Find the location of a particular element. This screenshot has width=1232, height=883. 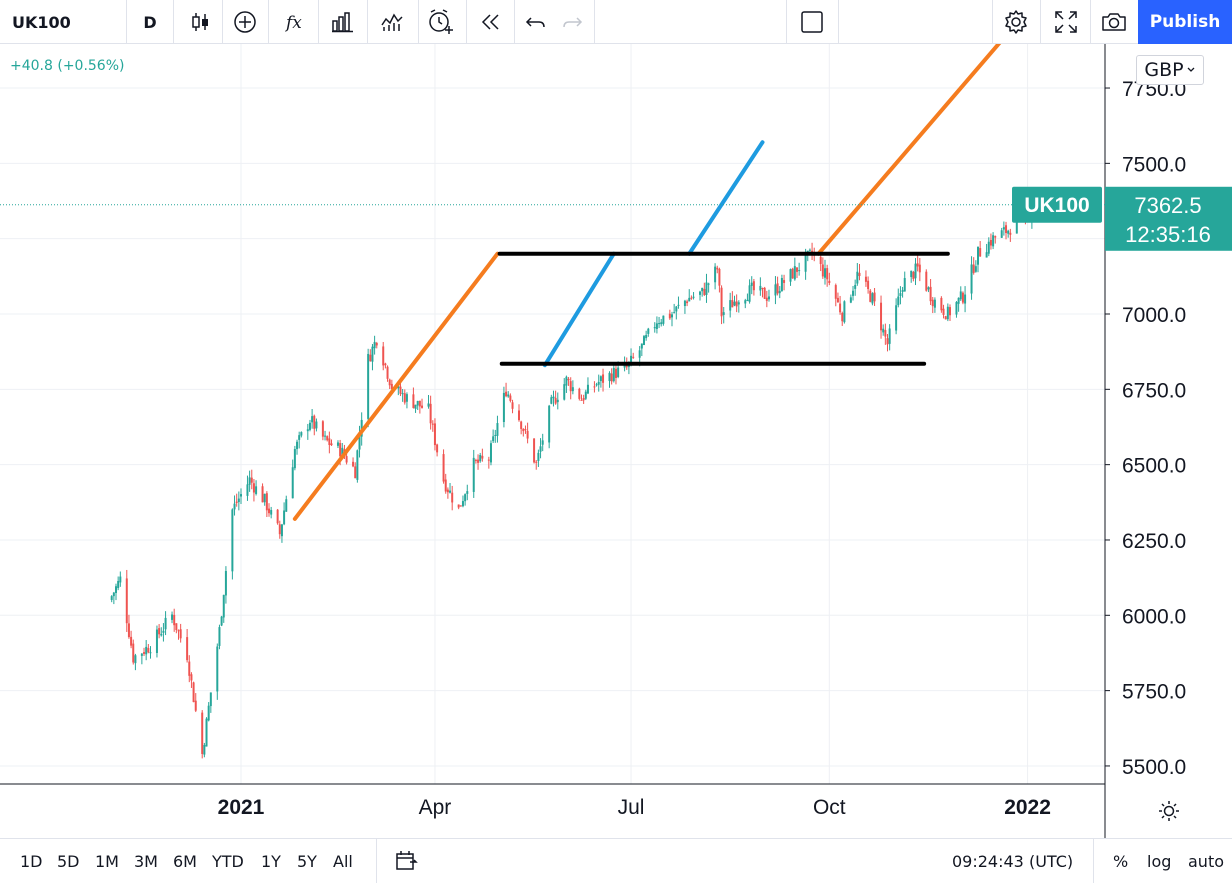

compare-button is located at coordinates (393, 22).